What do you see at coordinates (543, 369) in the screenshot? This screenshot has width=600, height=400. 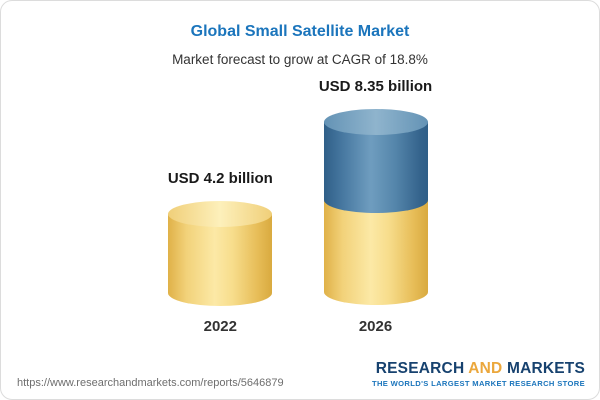 I see `logo-word-markets: MARKETS` at bounding box center [543, 369].